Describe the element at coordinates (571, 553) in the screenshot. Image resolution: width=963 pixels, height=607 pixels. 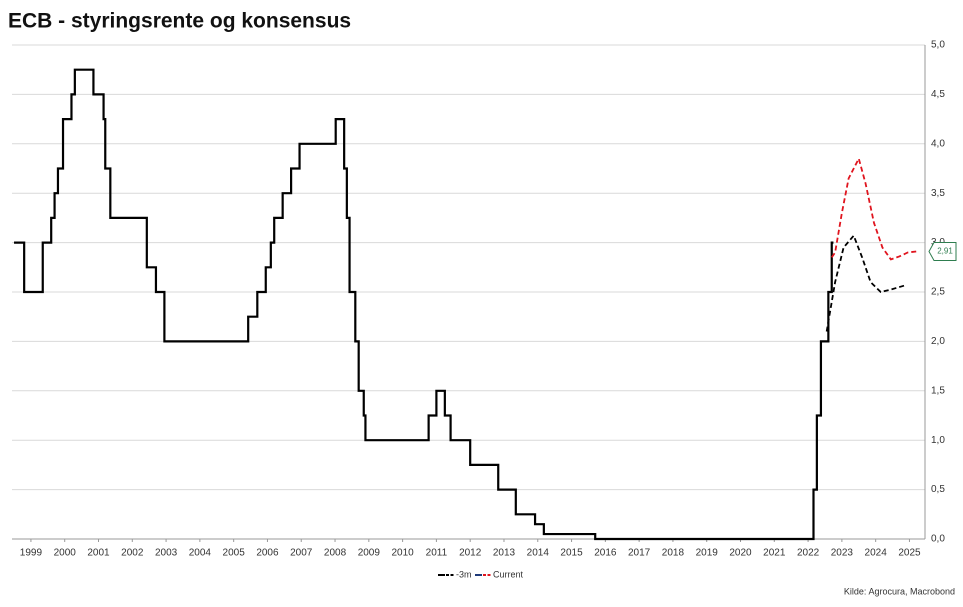
I see `x-tick-label: 2015` at that location.